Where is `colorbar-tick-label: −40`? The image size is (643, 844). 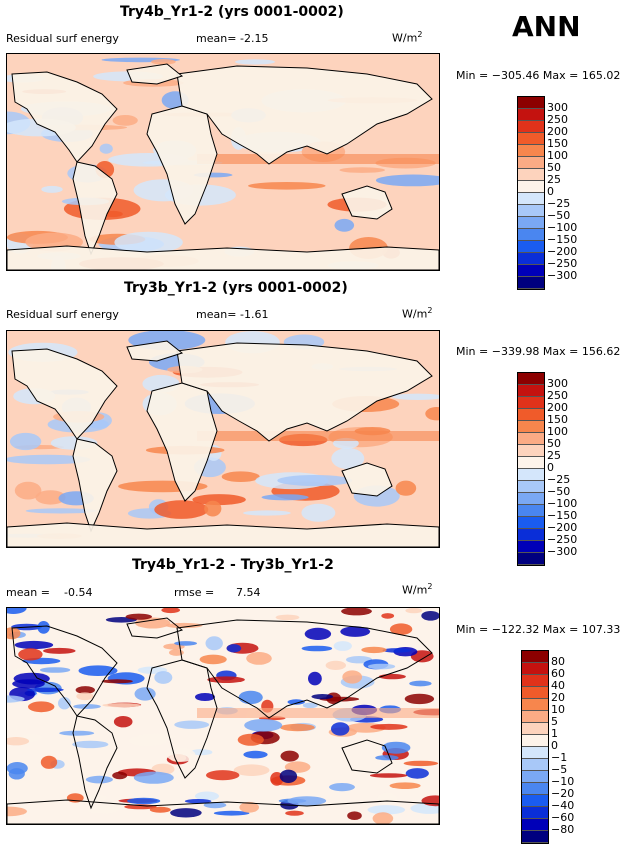
colorbar-tick-label: −40 is located at coordinates (563, 805).